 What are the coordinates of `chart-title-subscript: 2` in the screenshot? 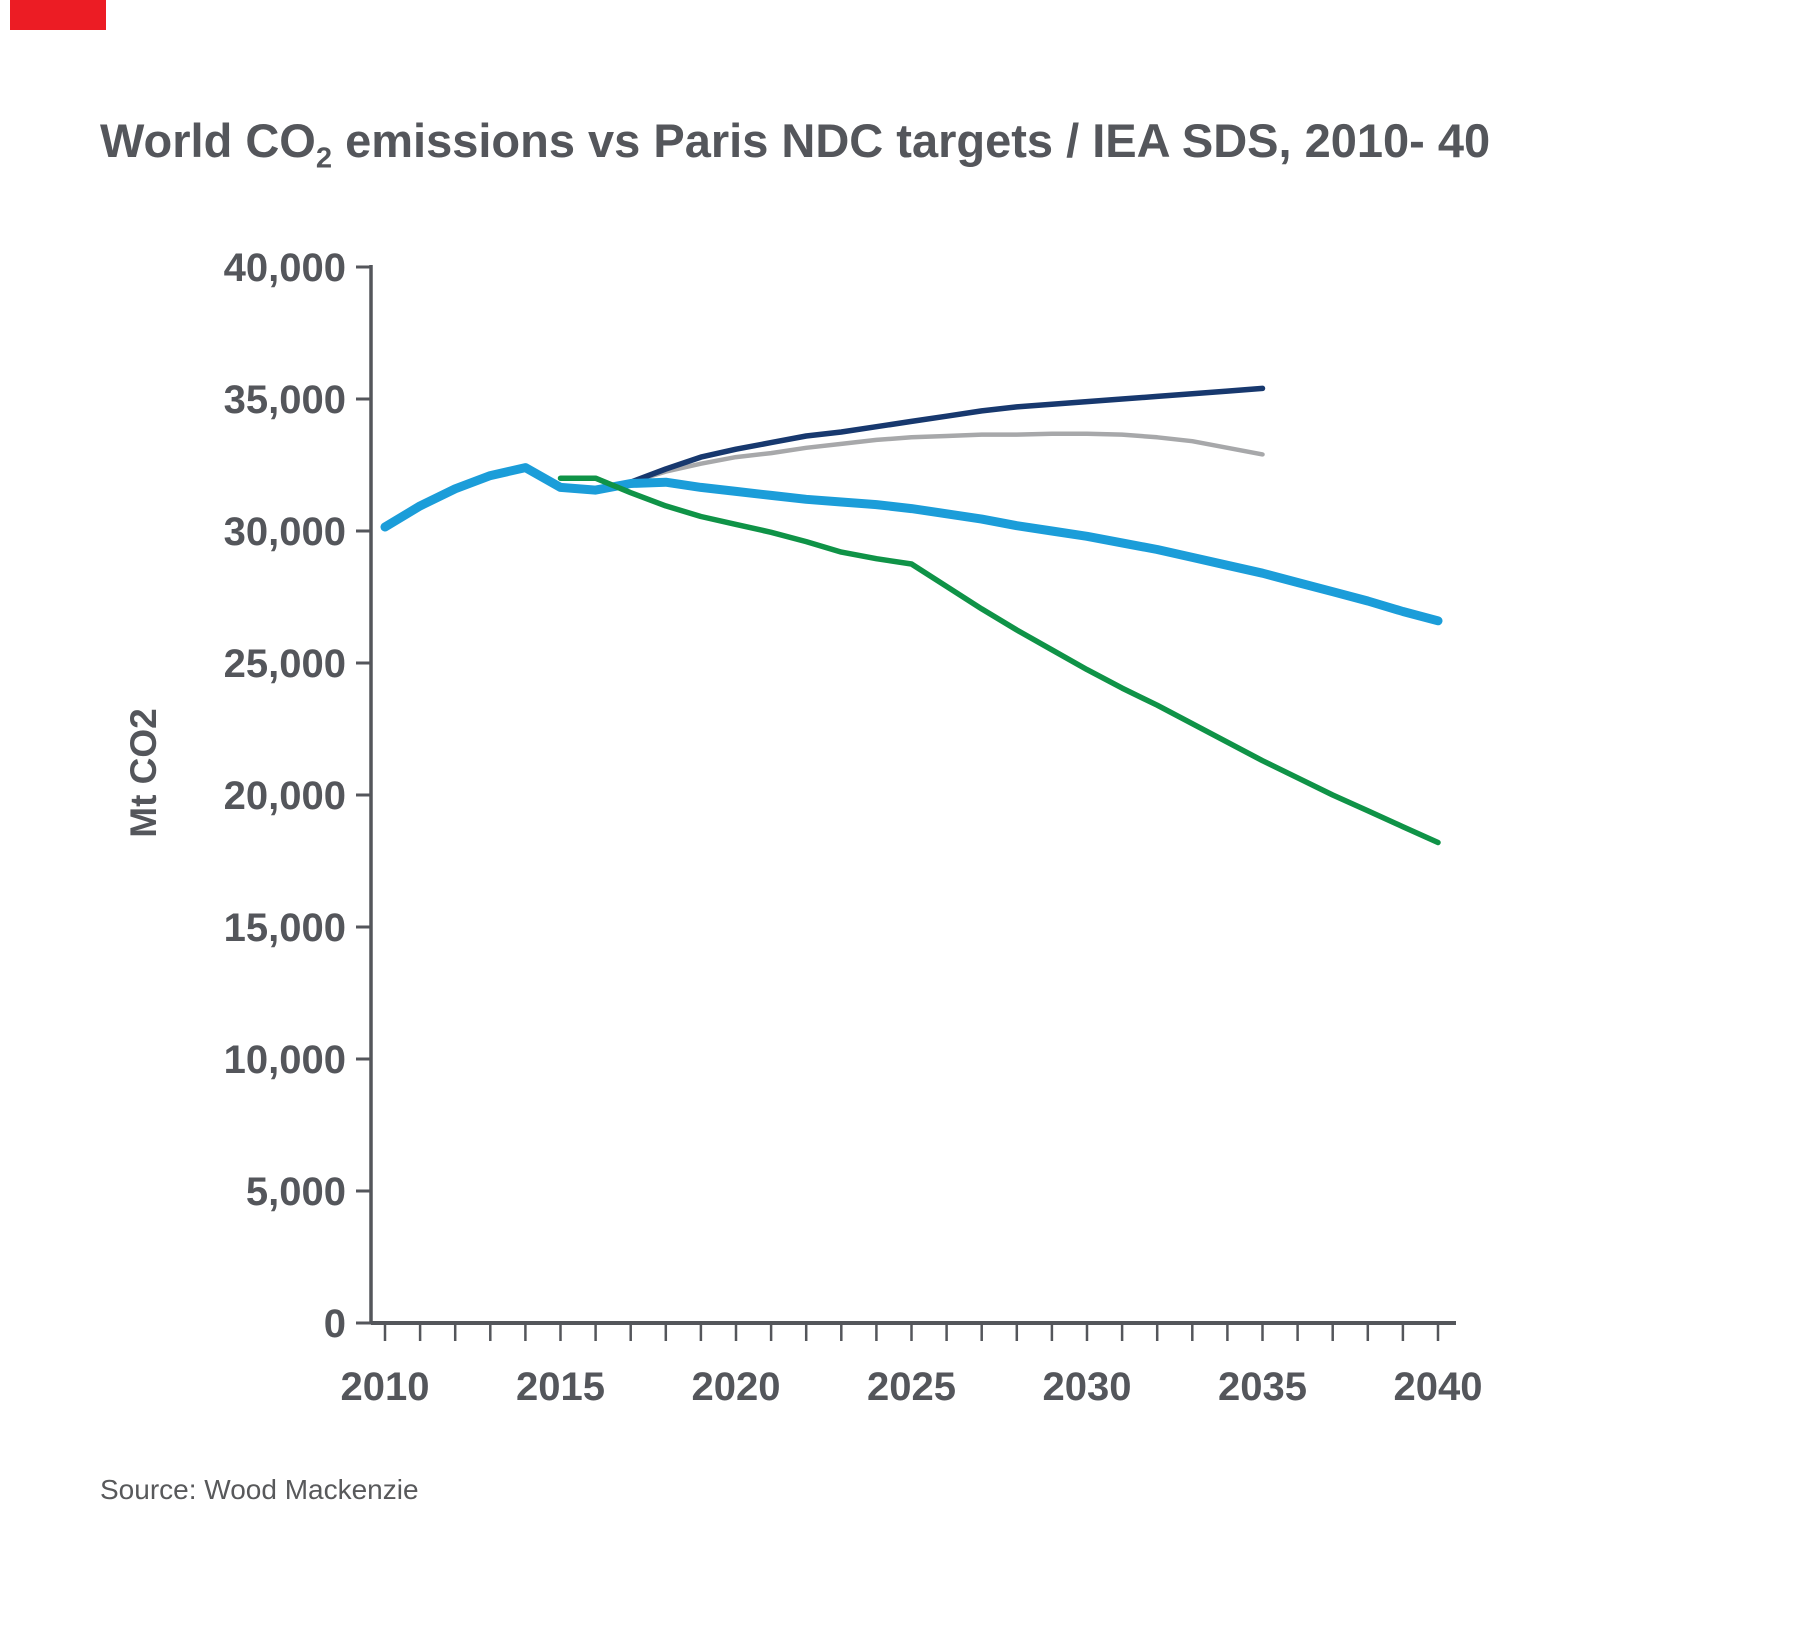 It's located at (324, 158).